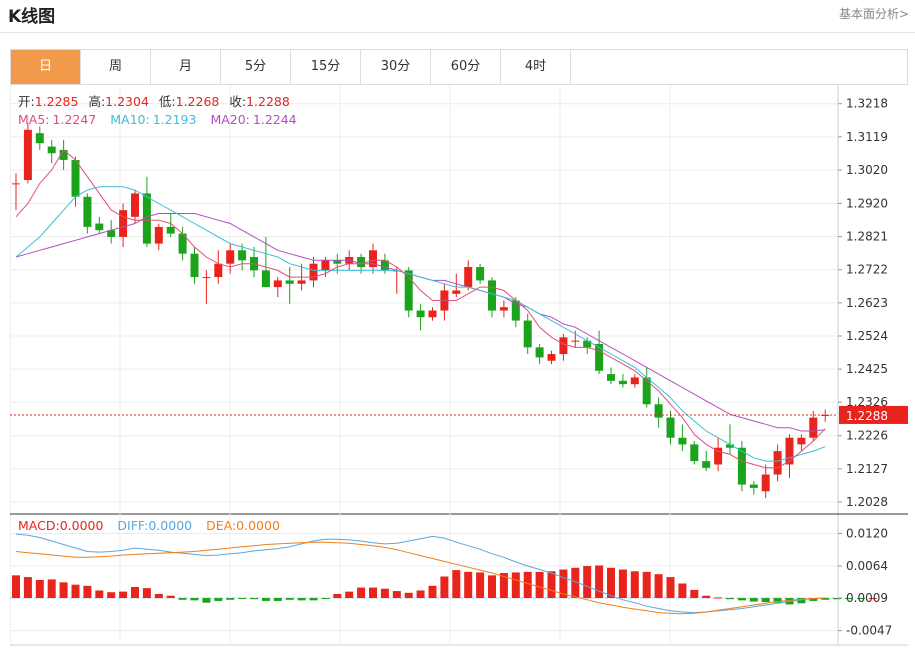 The height and width of the screenshot is (650, 915). Describe the element at coordinates (229, 119) in the screenshot. I see `ma20-label: MA20:` at that location.